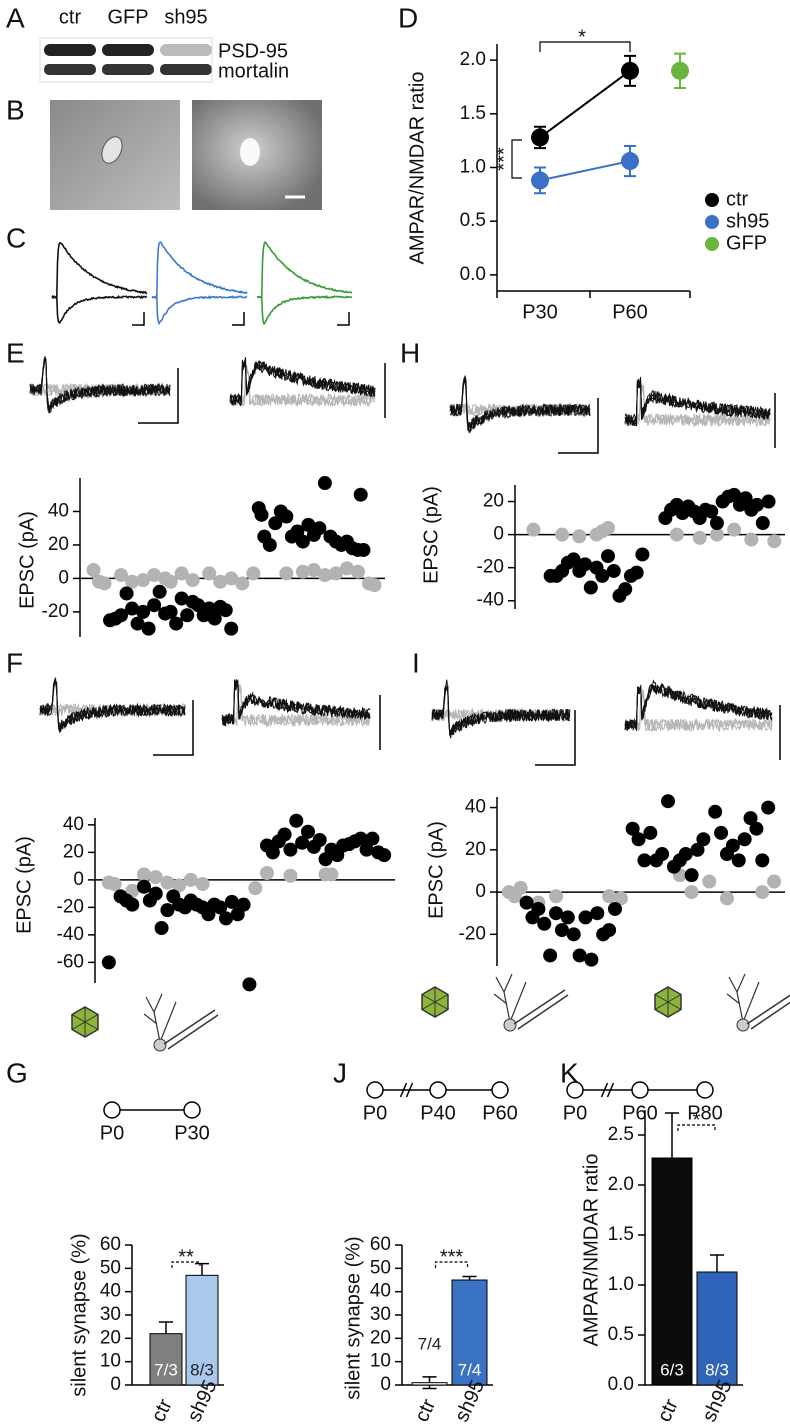 This screenshot has height=1425, width=790. I want to click on bar, so click(672, 1271).